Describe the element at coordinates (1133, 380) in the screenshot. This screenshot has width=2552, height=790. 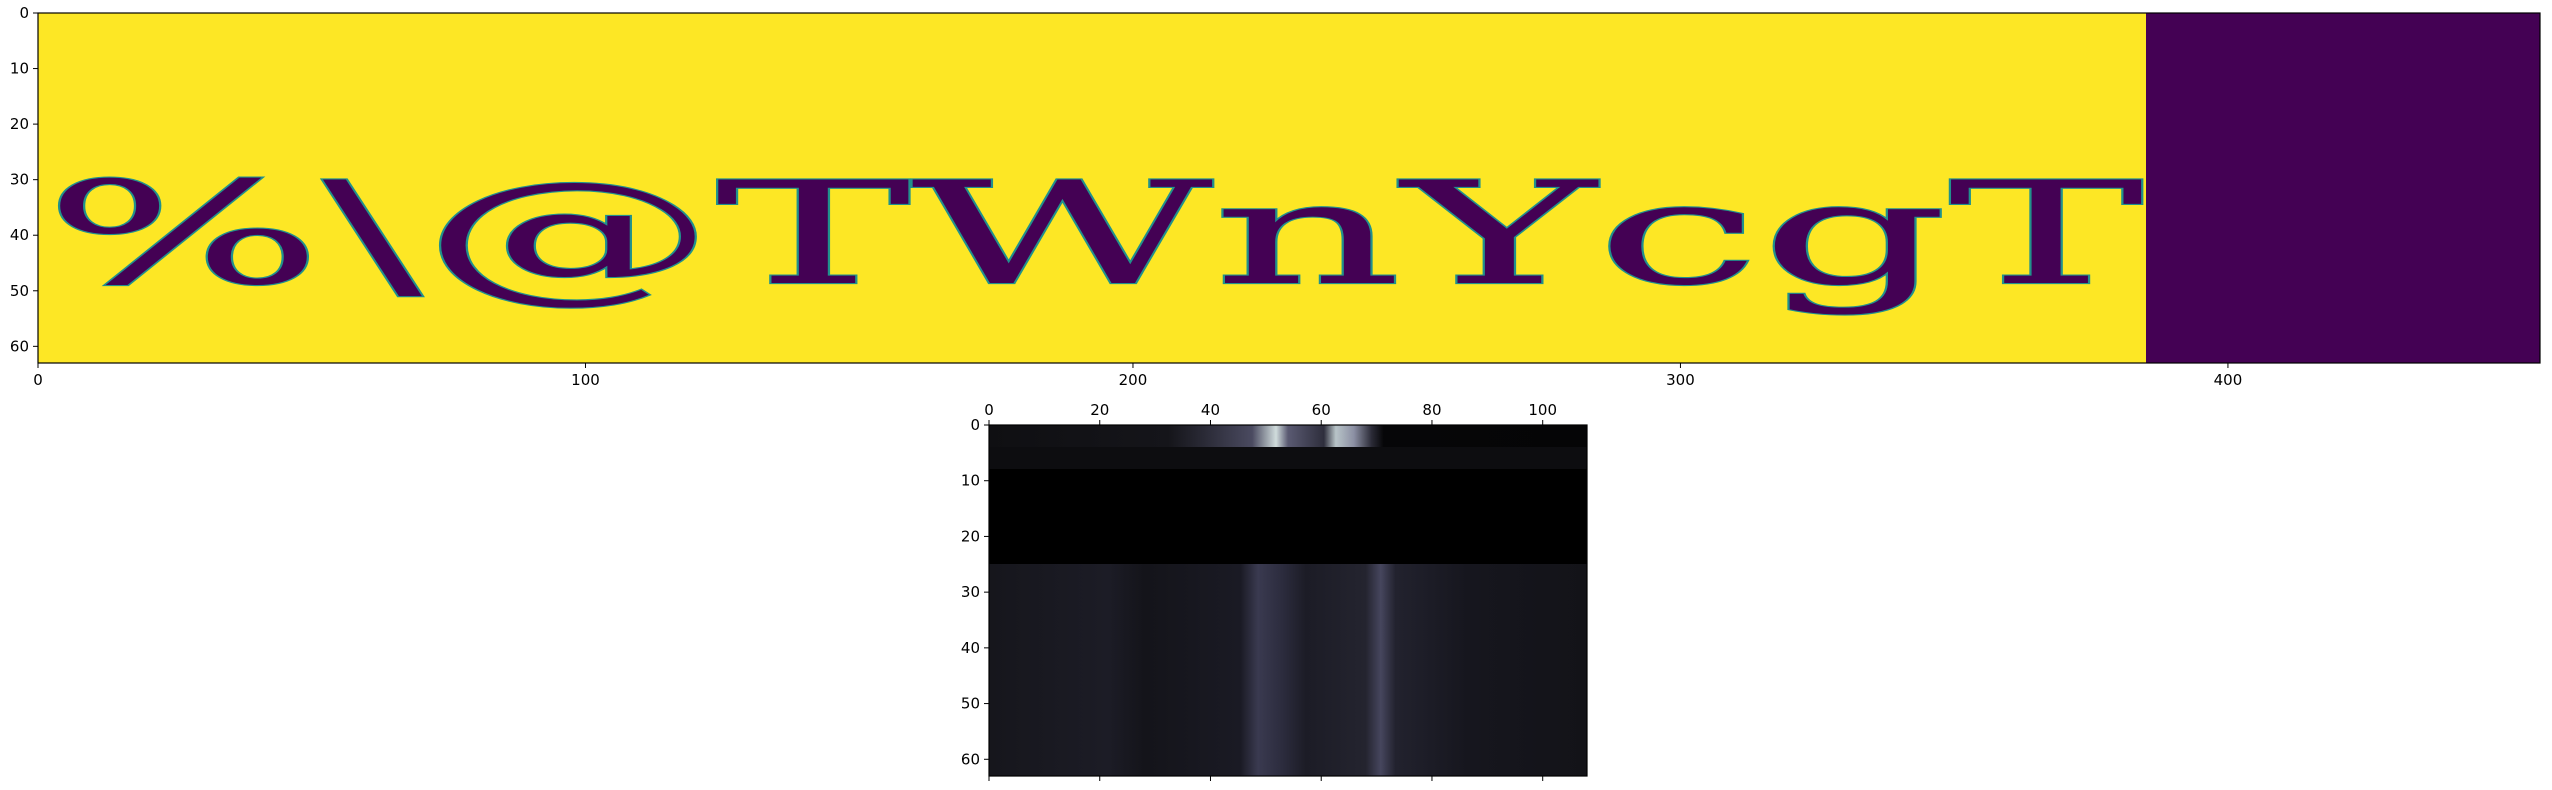
I see `x-tick-label: 200` at that location.